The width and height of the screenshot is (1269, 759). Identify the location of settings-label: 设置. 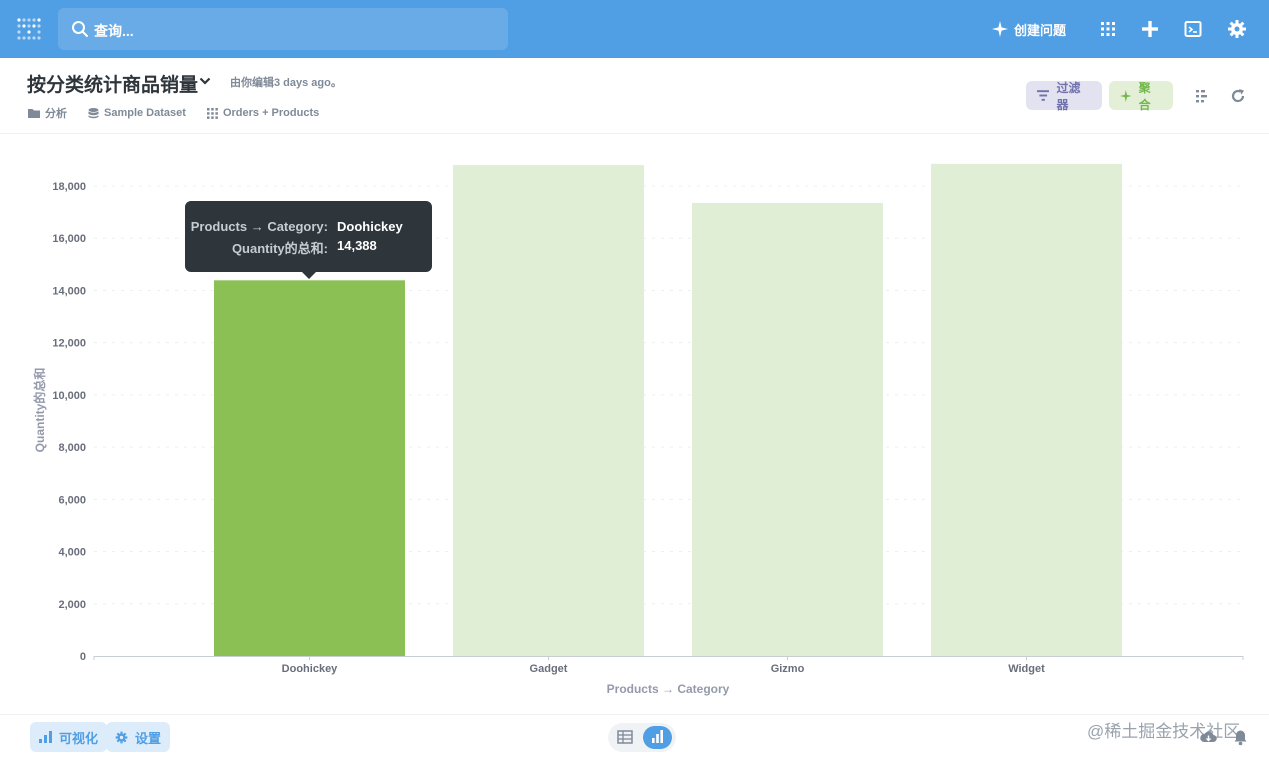
(148, 738).